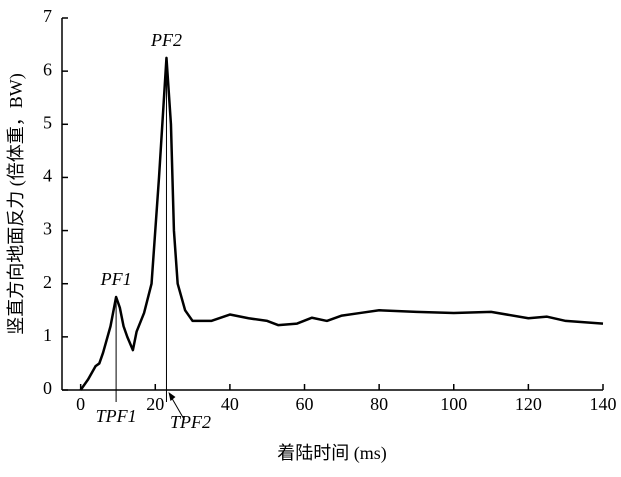 The width and height of the screenshot is (621, 477). Describe the element at coordinates (166, 40) in the screenshot. I see `peak-label: PF2` at that location.